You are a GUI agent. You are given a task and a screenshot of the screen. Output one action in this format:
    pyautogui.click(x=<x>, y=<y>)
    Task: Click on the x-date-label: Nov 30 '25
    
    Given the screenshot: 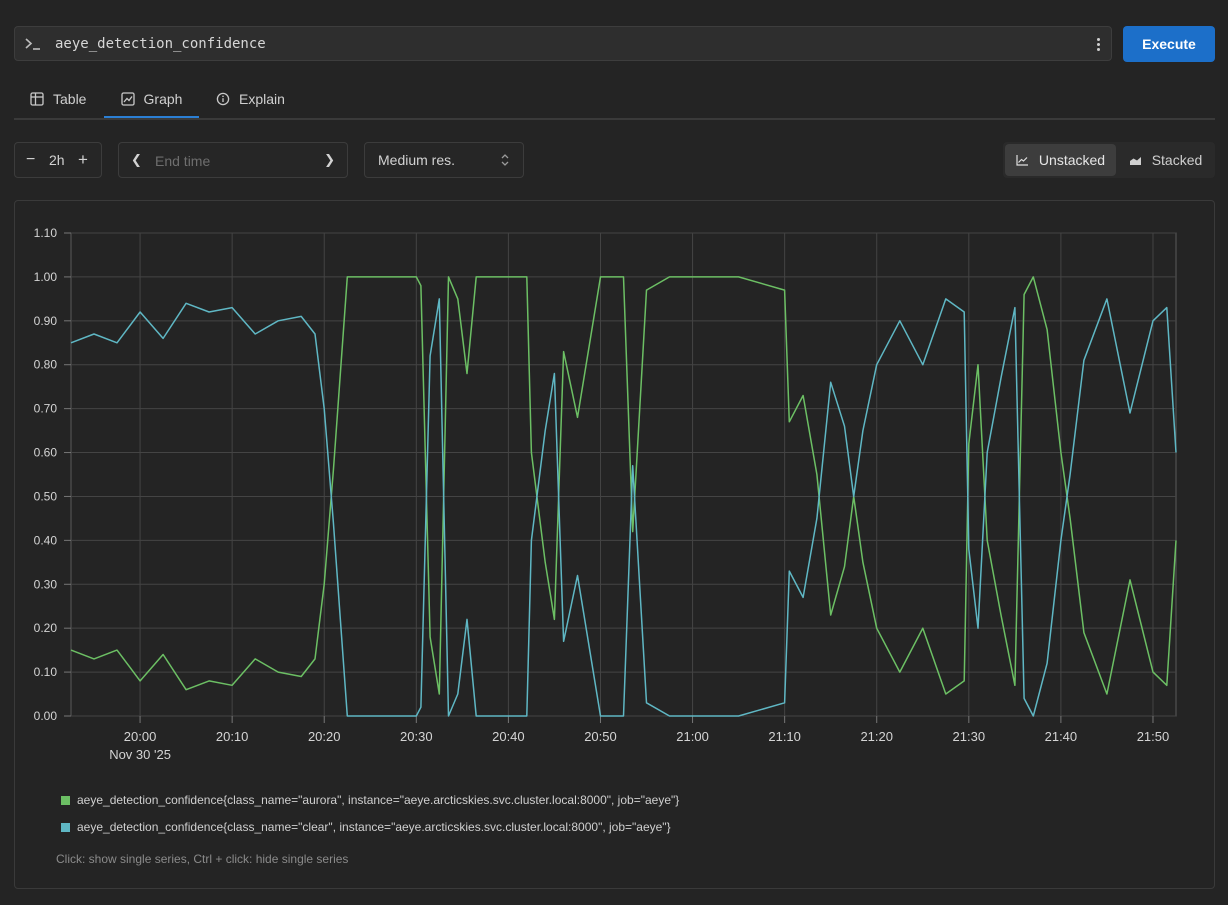 What is the action you would take?
    pyautogui.click(x=140, y=754)
    